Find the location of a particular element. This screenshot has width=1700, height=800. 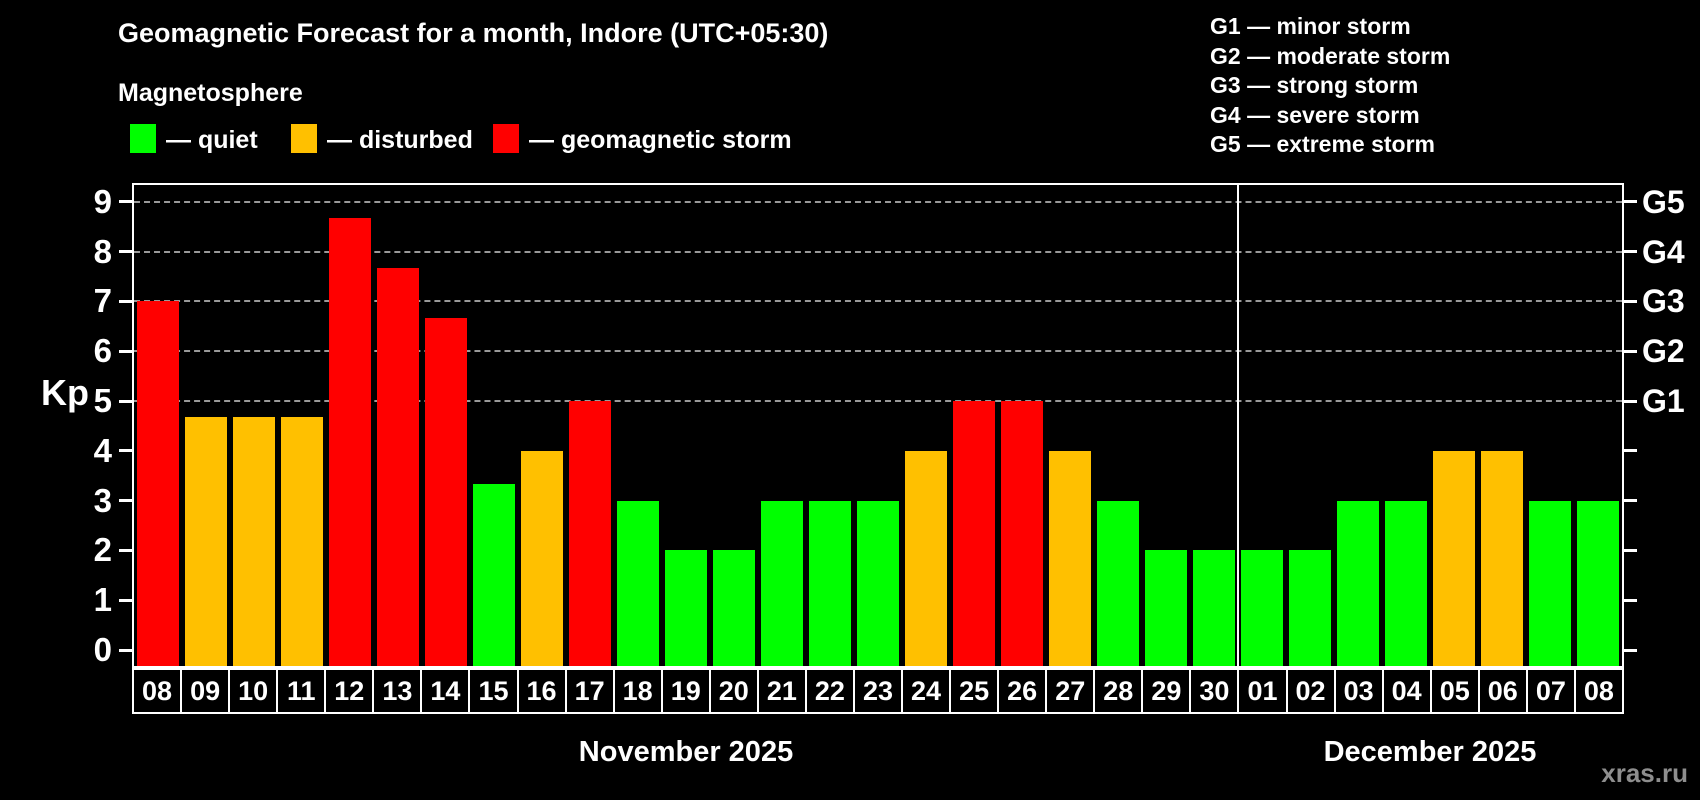

date-cell-december-07: 07 is located at coordinates (1550, 691).